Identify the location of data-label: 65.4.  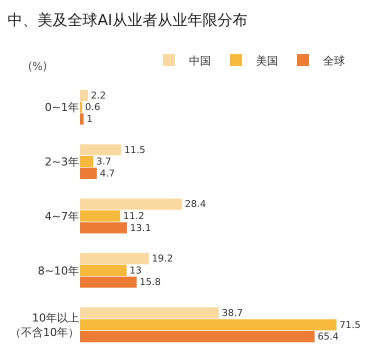
(328, 337).